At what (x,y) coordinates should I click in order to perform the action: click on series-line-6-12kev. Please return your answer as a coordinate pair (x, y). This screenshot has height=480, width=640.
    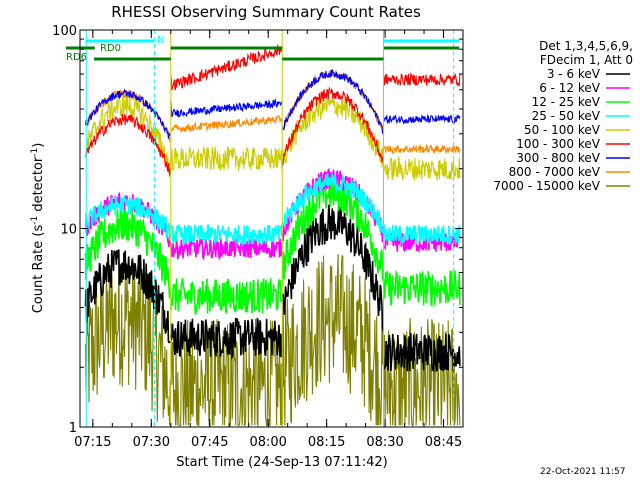
    Looking at the image, I should click on (422, 242).